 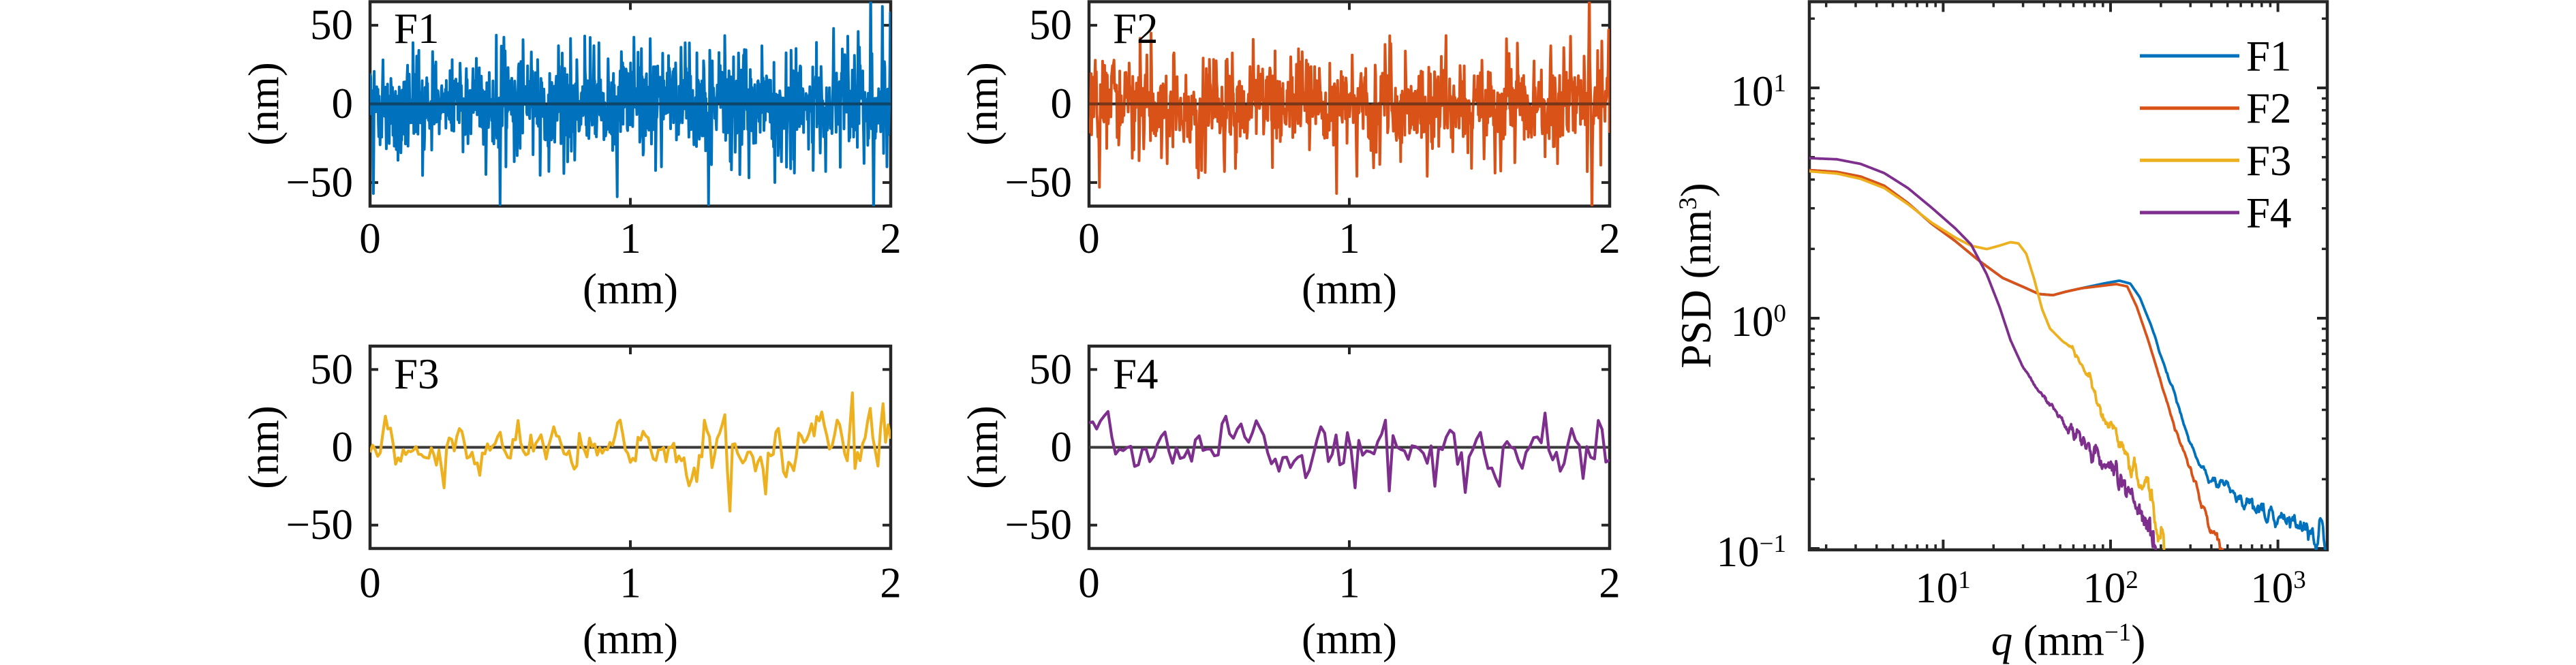 I want to click on svg-text: 103, so click(x=2278, y=588).